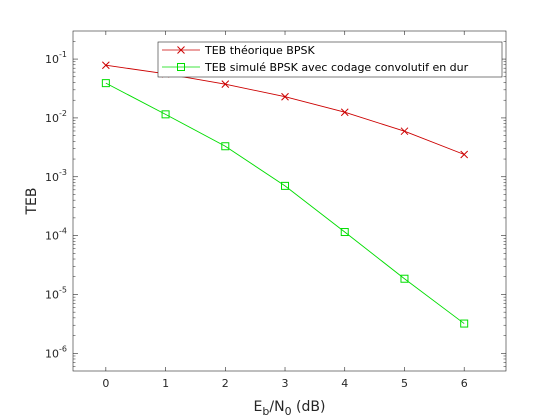 The image size is (560, 420). Describe the element at coordinates (32, 201) in the screenshot. I see `y-axis-label: TEB` at that location.